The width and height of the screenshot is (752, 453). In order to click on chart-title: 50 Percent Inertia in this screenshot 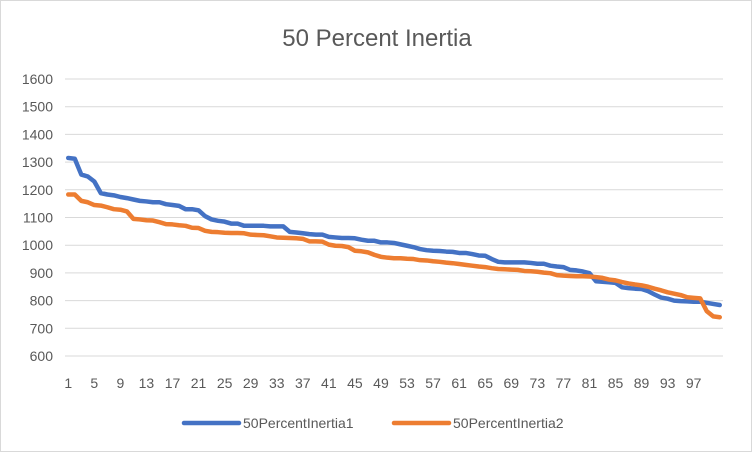, I will do `click(377, 38)`.